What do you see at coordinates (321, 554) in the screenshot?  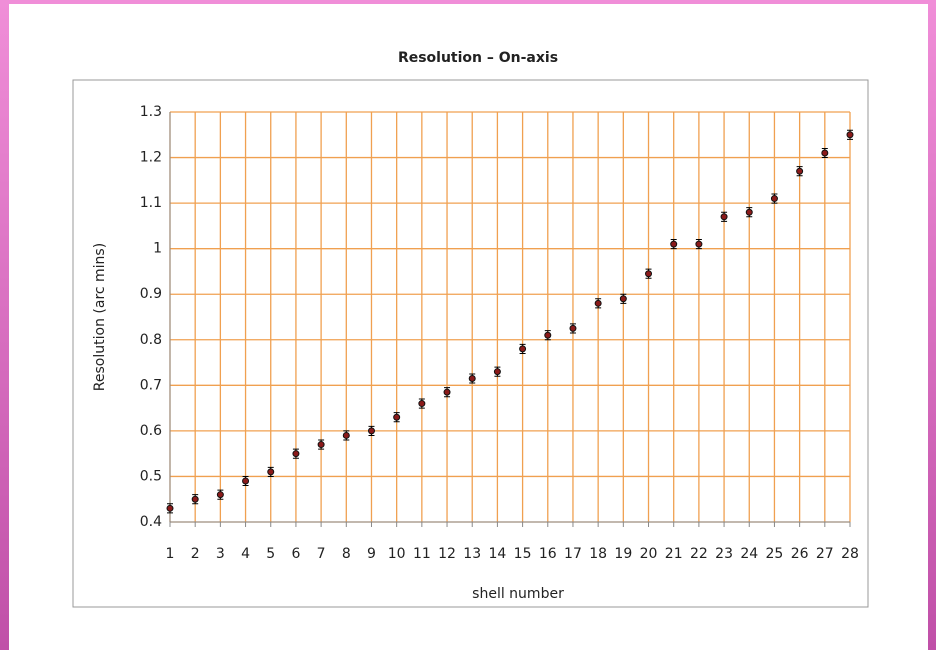 I see `x-tick-label: 7` at bounding box center [321, 554].